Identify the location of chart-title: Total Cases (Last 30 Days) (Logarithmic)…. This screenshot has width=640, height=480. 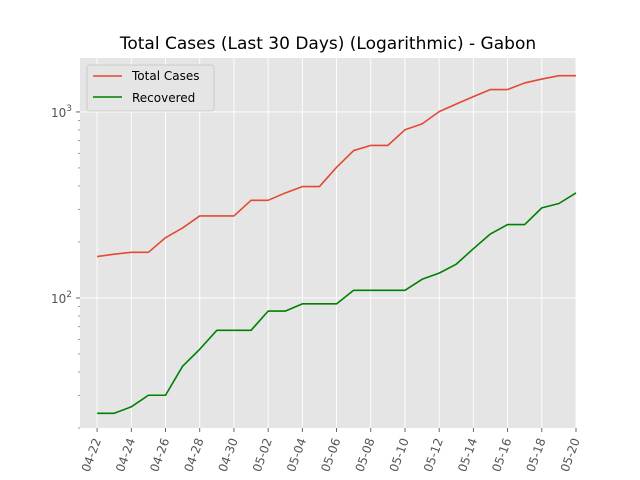
(327, 44).